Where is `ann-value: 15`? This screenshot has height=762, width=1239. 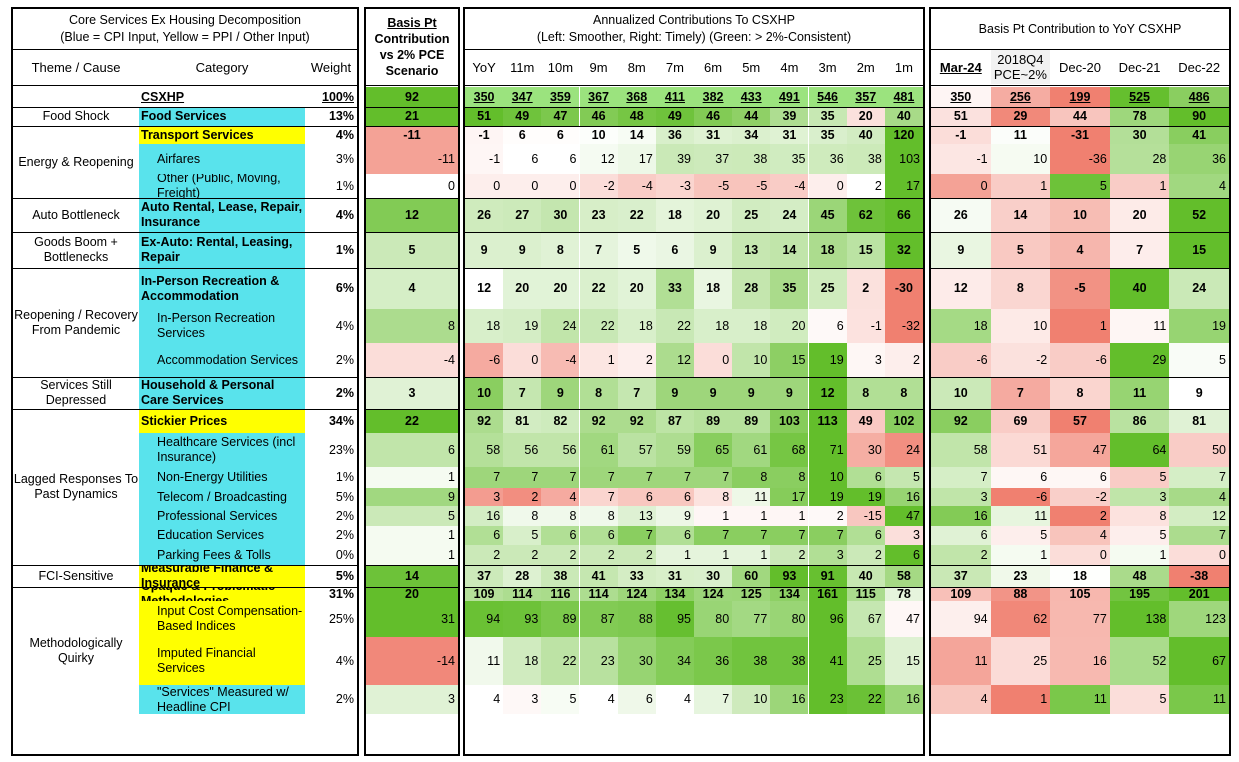
ann-value: 15 is located at coordinates (865, 250).